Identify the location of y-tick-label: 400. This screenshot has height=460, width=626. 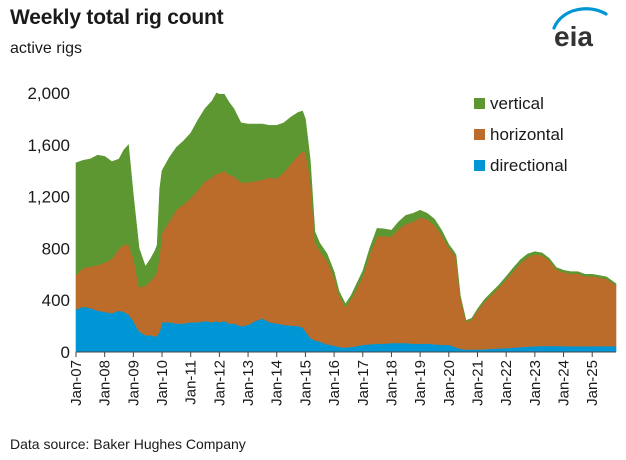
(56, 300).